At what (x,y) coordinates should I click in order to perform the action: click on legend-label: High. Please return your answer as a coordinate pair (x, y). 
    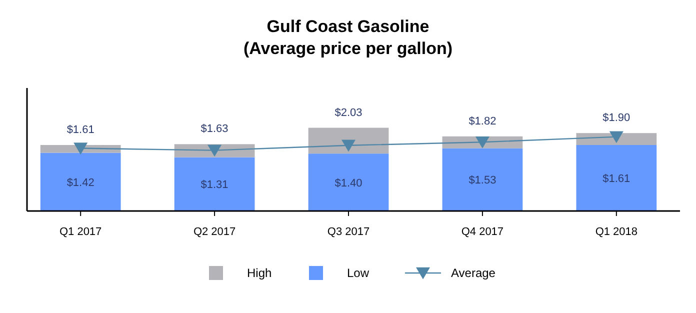
    Looking at the image, I should click on (259, 273).